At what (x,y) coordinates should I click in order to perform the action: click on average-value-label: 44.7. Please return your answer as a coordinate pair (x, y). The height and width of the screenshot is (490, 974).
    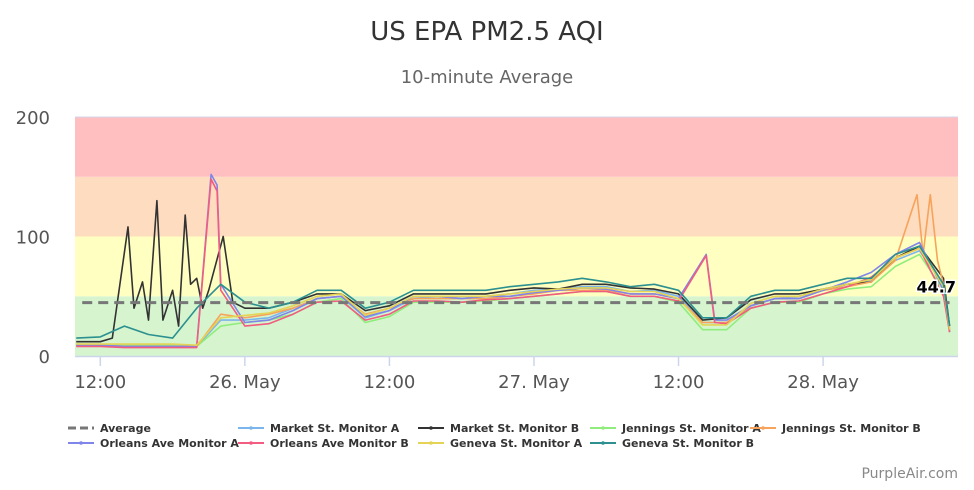
    Looking at the image, I should click on (936, 287).